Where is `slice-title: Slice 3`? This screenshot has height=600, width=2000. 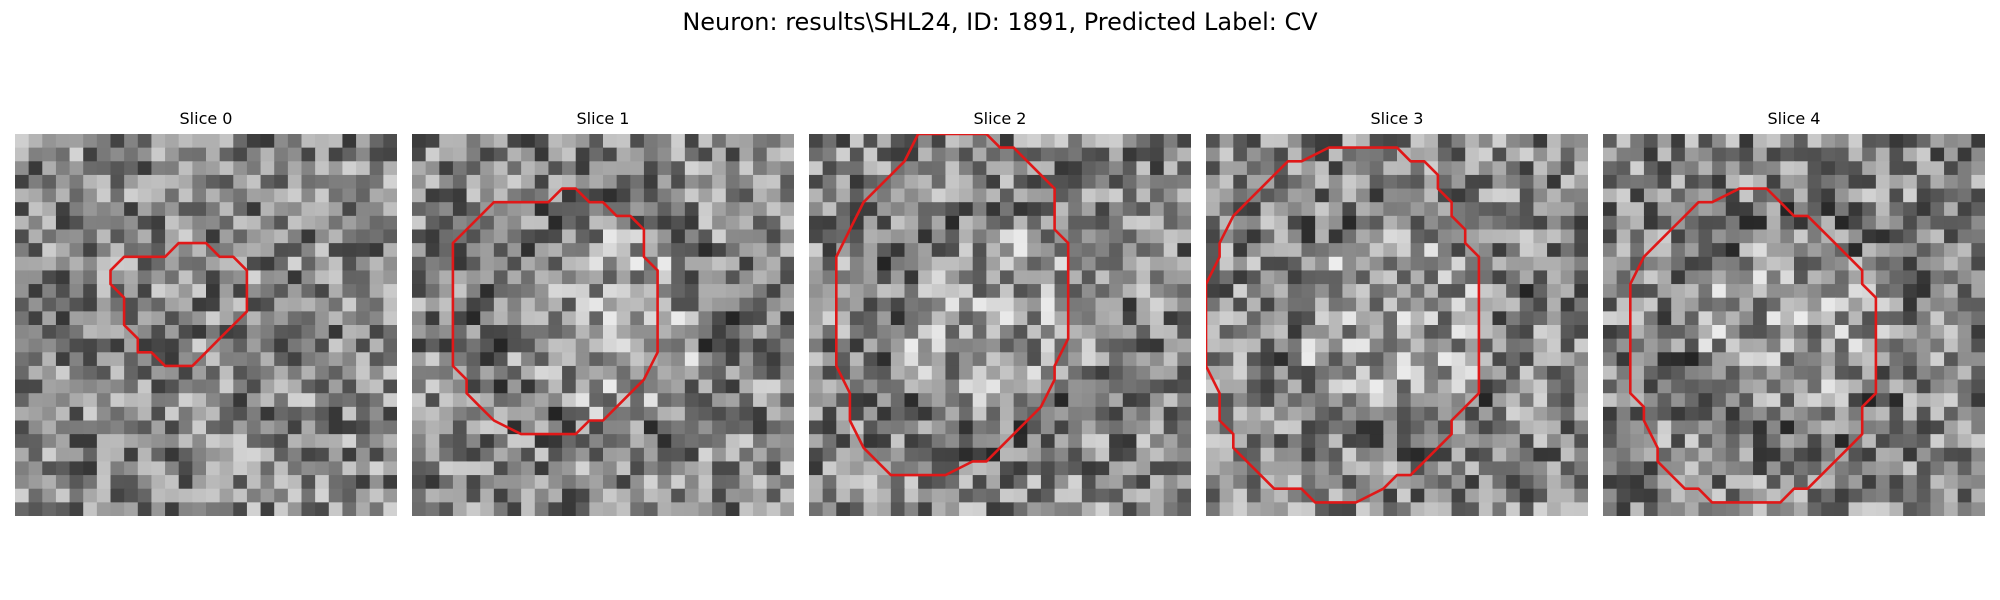 slice-title: Slice 3 is located at coordinates (1397, 118).